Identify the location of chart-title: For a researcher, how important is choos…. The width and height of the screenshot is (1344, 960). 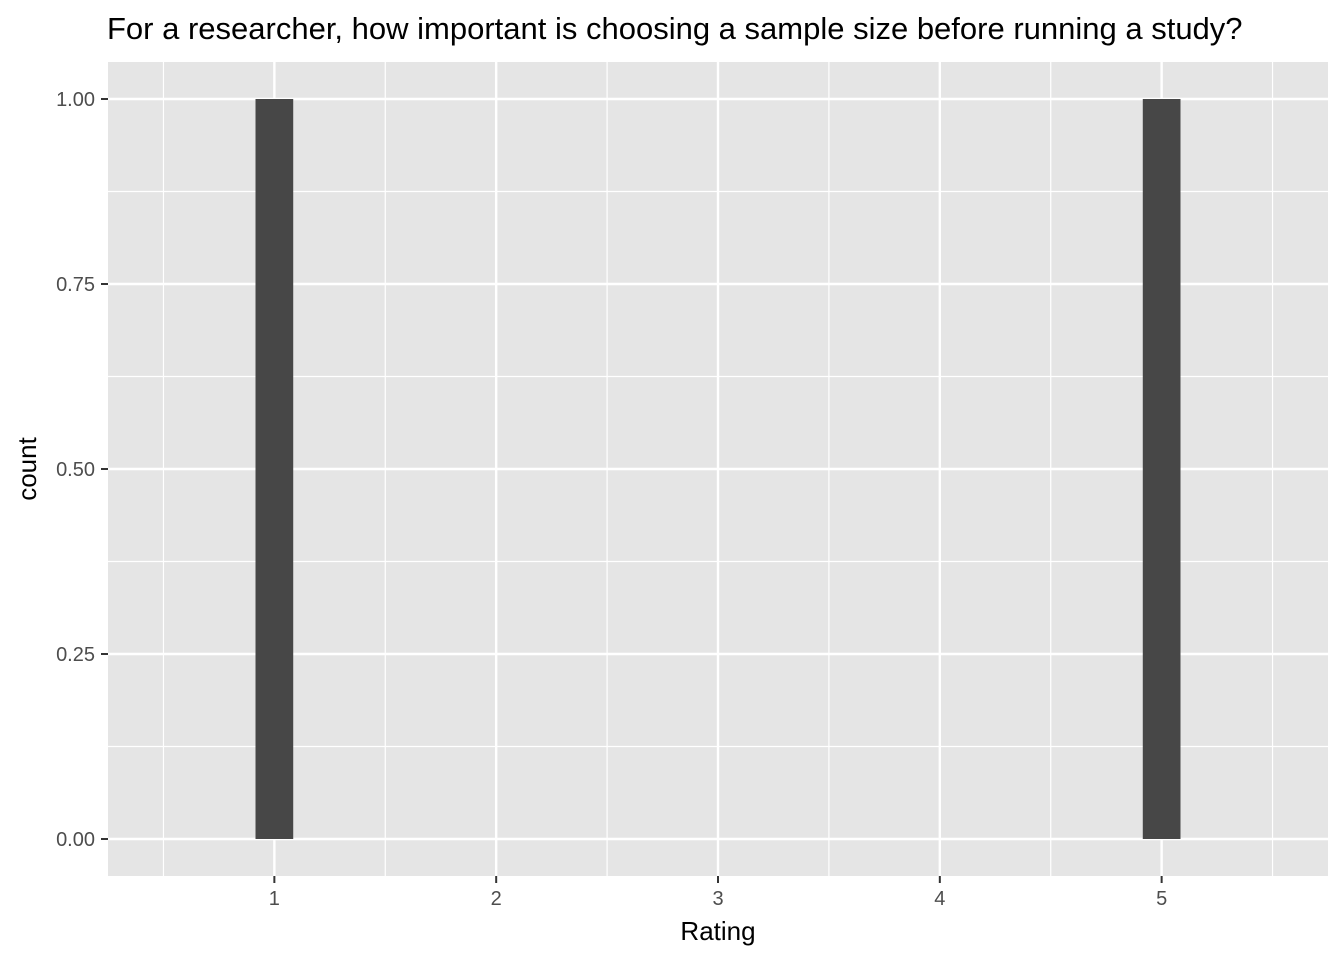
(675, 28).